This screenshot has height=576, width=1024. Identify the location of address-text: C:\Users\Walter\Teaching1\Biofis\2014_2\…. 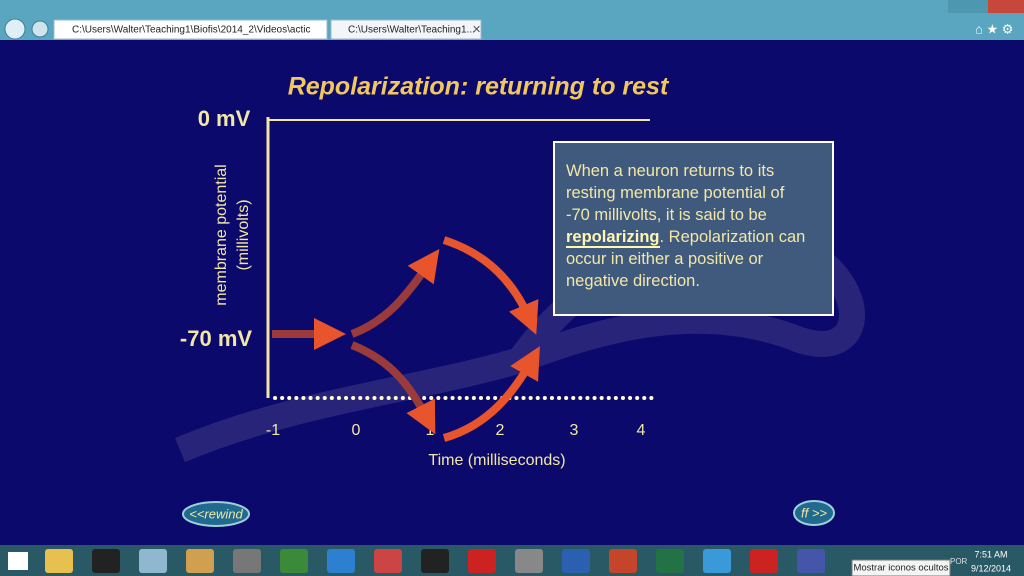
(191, 30).